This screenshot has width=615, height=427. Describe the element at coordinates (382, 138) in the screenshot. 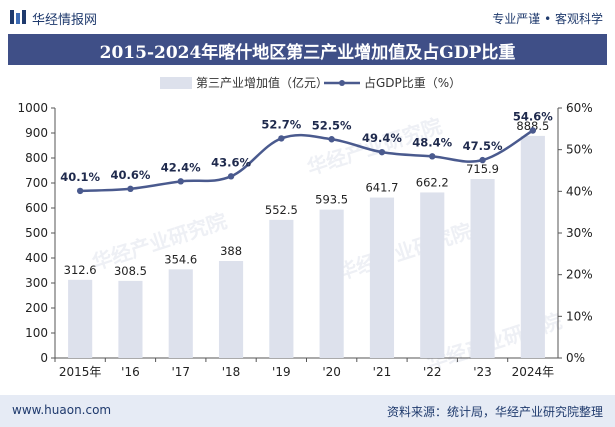

I see `ratio-value-label: 49.4%` at that location.